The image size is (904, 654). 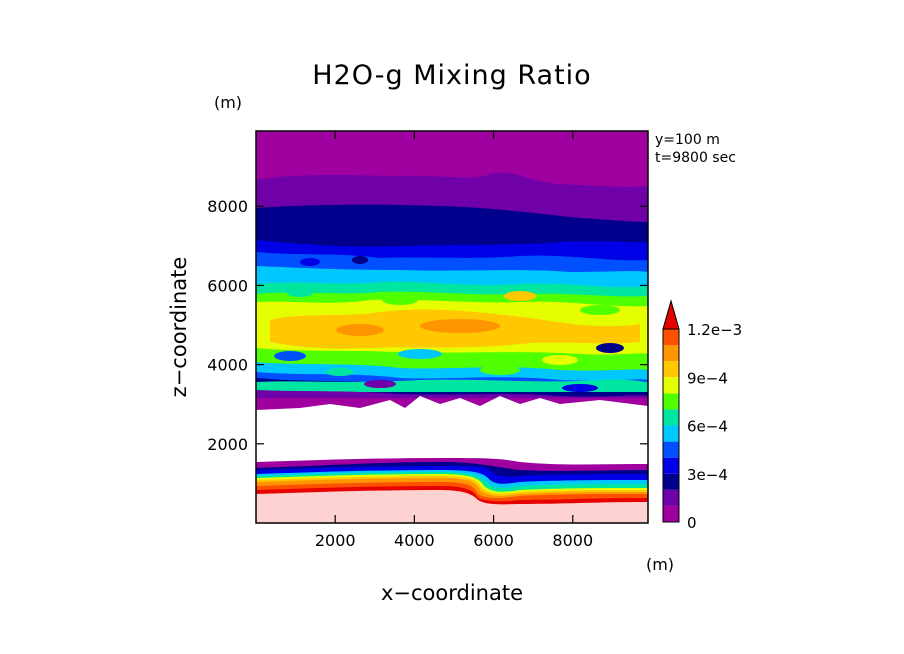 I want to click on colorbar-tick-label: 1.2e−3, so click(x=714, y=330).